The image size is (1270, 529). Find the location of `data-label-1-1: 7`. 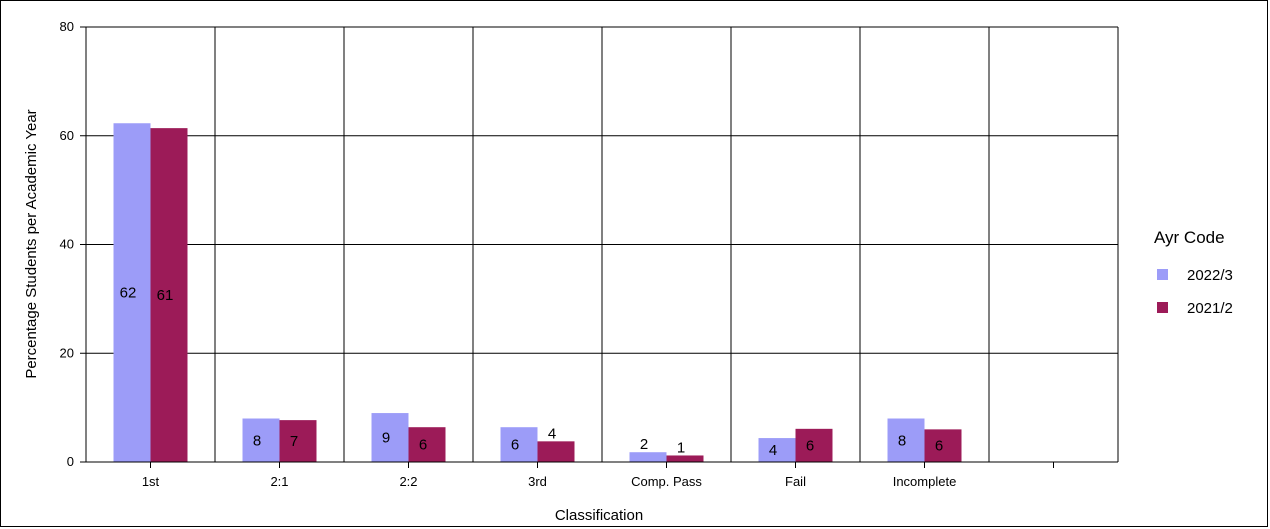

data-label-1-1: 7 is located at coordinates (294, 441).